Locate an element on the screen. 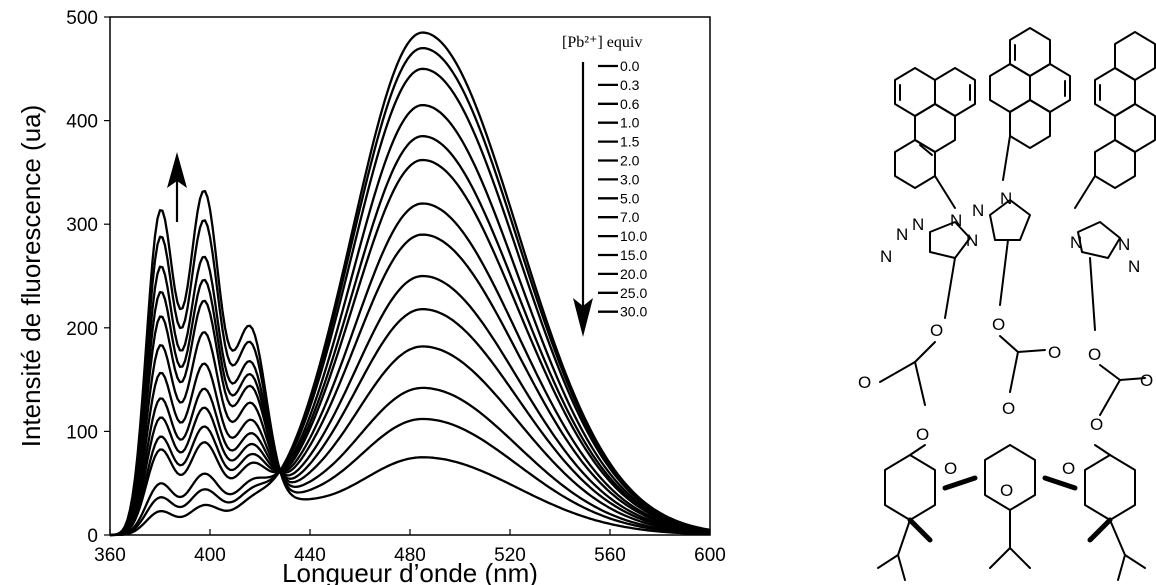 This screenshot has width=1156, height=585. y-tick-label: 300 is located at coordinates (82, 225).